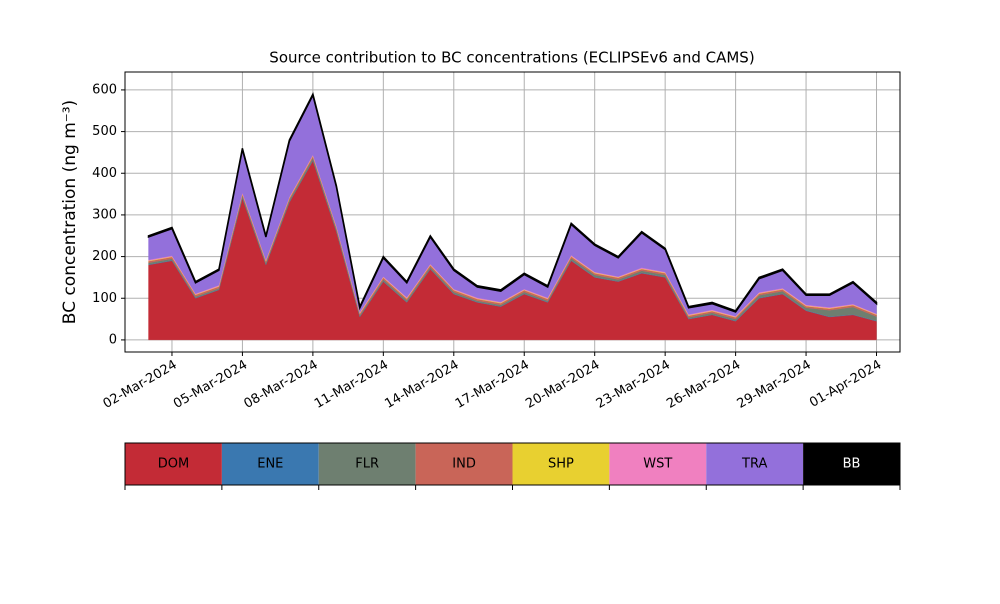 The width and height of the screenshot is (1000, 604). Describe the element at coordinates (562, 385) in the screenshot. I see `x-tick-label: 20-Mar-2024` at that location.